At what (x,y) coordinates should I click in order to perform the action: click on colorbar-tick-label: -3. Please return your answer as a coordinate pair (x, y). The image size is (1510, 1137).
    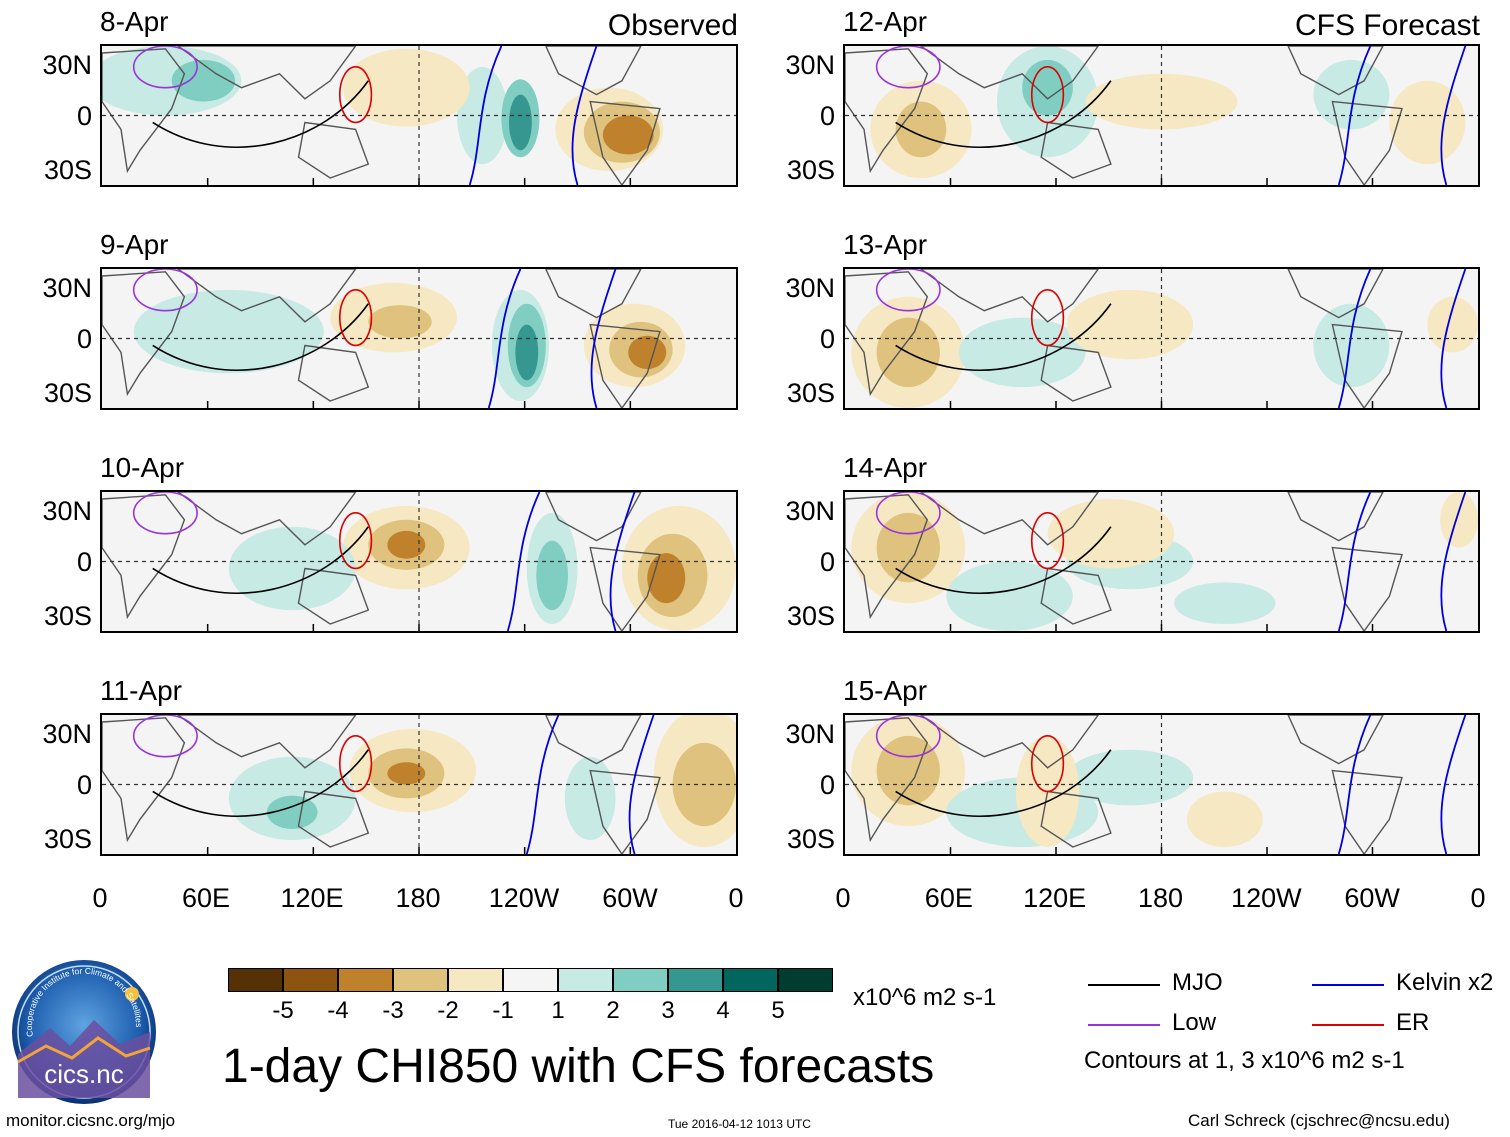
    Looking at the image, I should click on (393, 1010).